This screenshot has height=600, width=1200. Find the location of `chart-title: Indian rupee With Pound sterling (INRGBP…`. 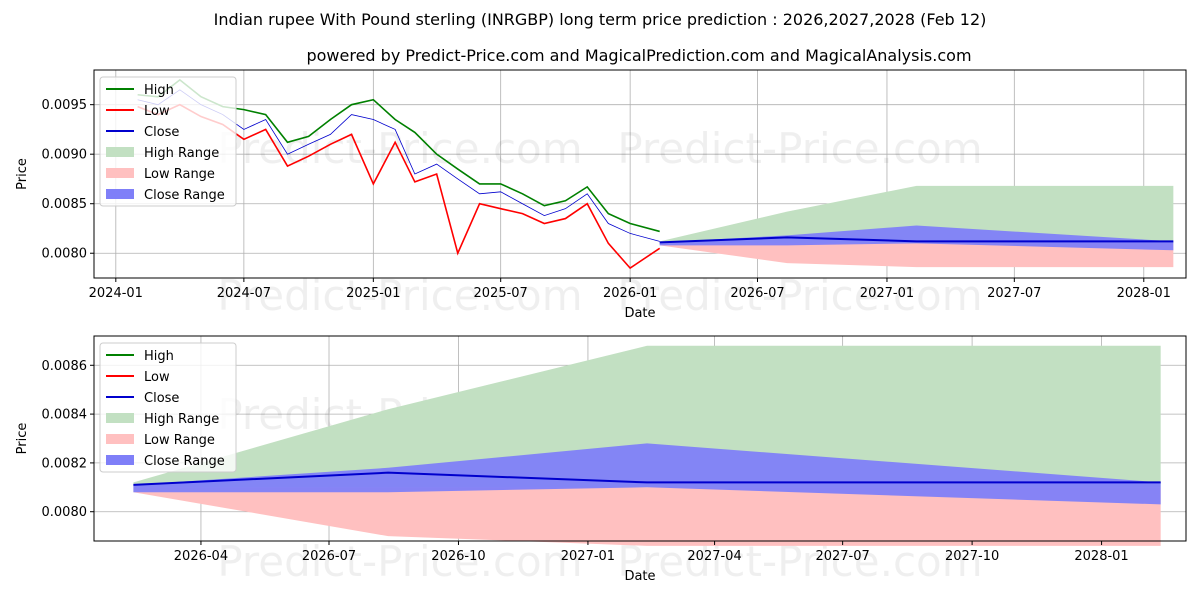

chart-title: Indian rupee With Pound sterling (INRGBP… is located at coordinates (600, 19).